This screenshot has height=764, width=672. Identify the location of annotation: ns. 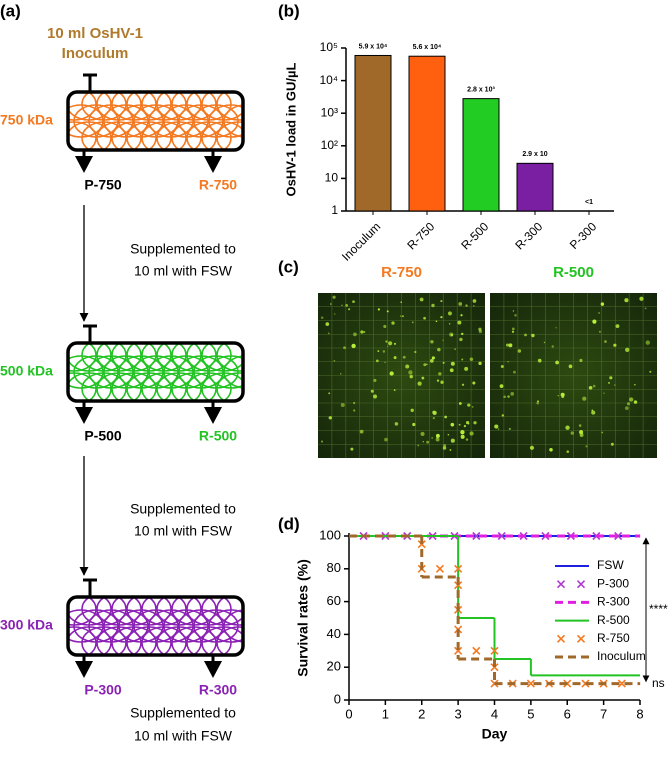
(658, 683).